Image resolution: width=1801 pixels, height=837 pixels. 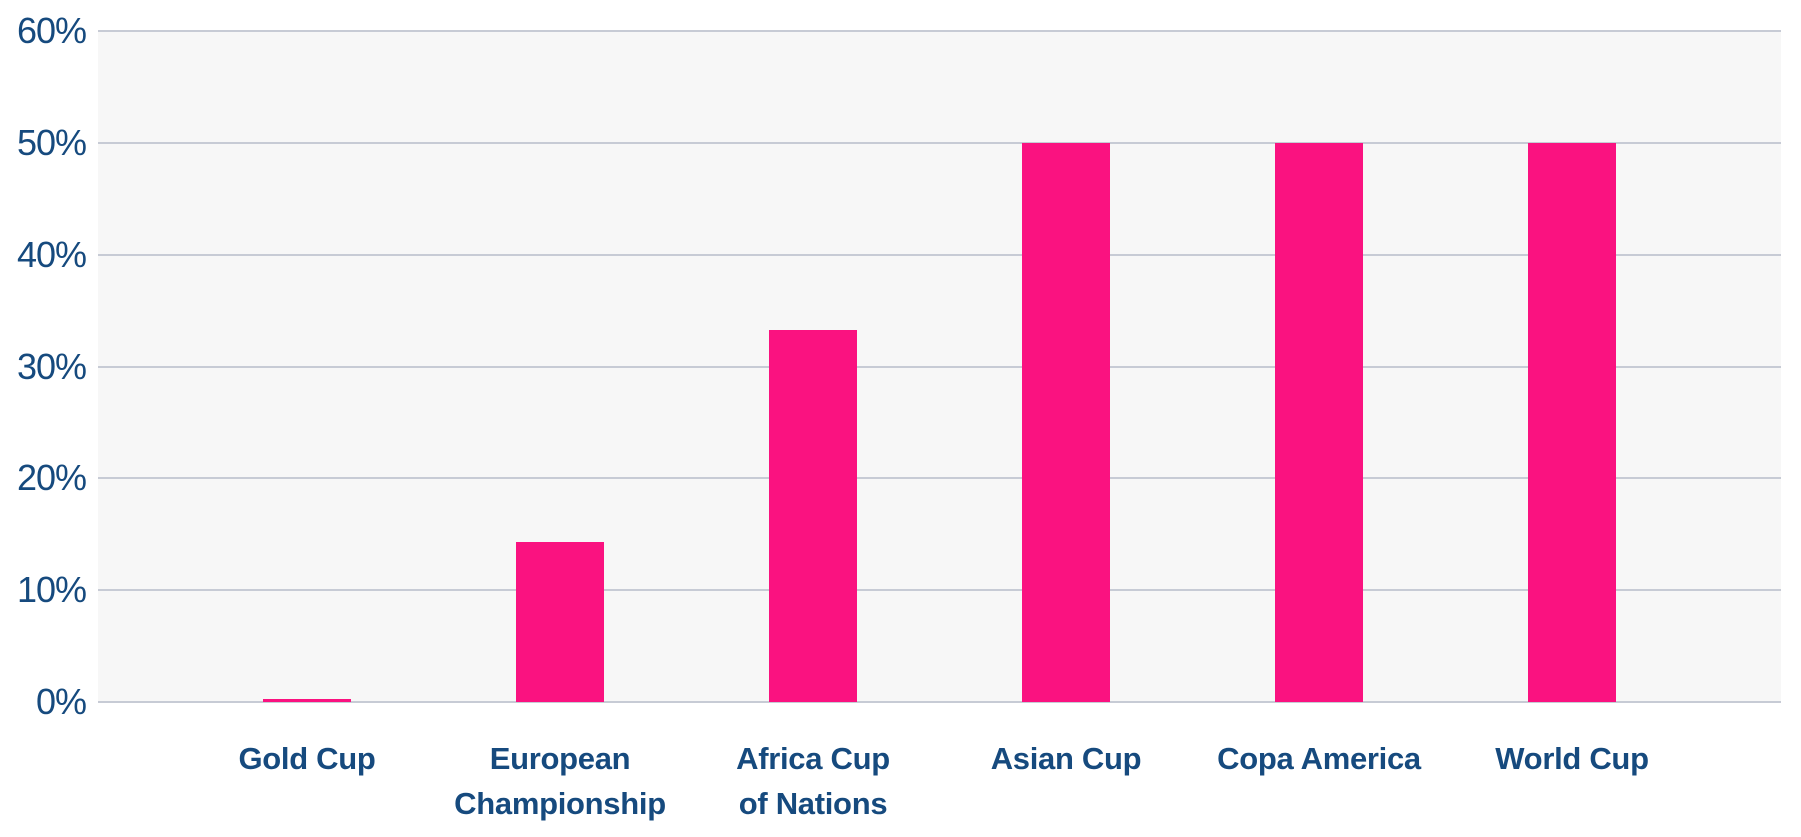 I want to click on bar-africa-cup-of-nations, so click(x=813, y=515).